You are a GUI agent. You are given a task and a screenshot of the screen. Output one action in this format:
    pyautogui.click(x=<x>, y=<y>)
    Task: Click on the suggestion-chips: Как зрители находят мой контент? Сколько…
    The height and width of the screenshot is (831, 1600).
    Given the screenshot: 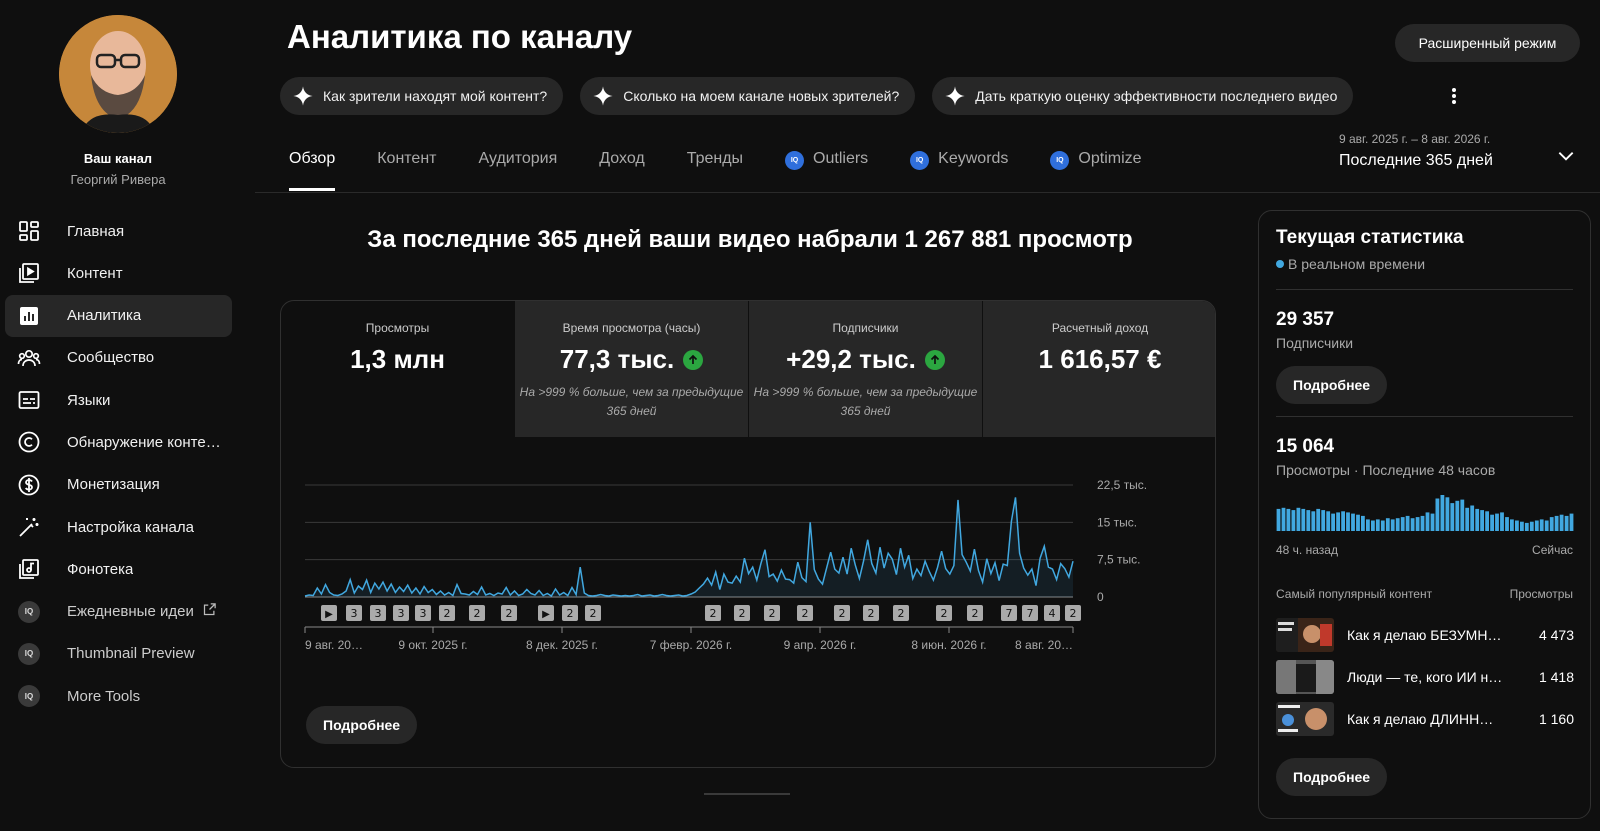 What is the action you would take?
    pyautogui.click(x=817, y=96)
    